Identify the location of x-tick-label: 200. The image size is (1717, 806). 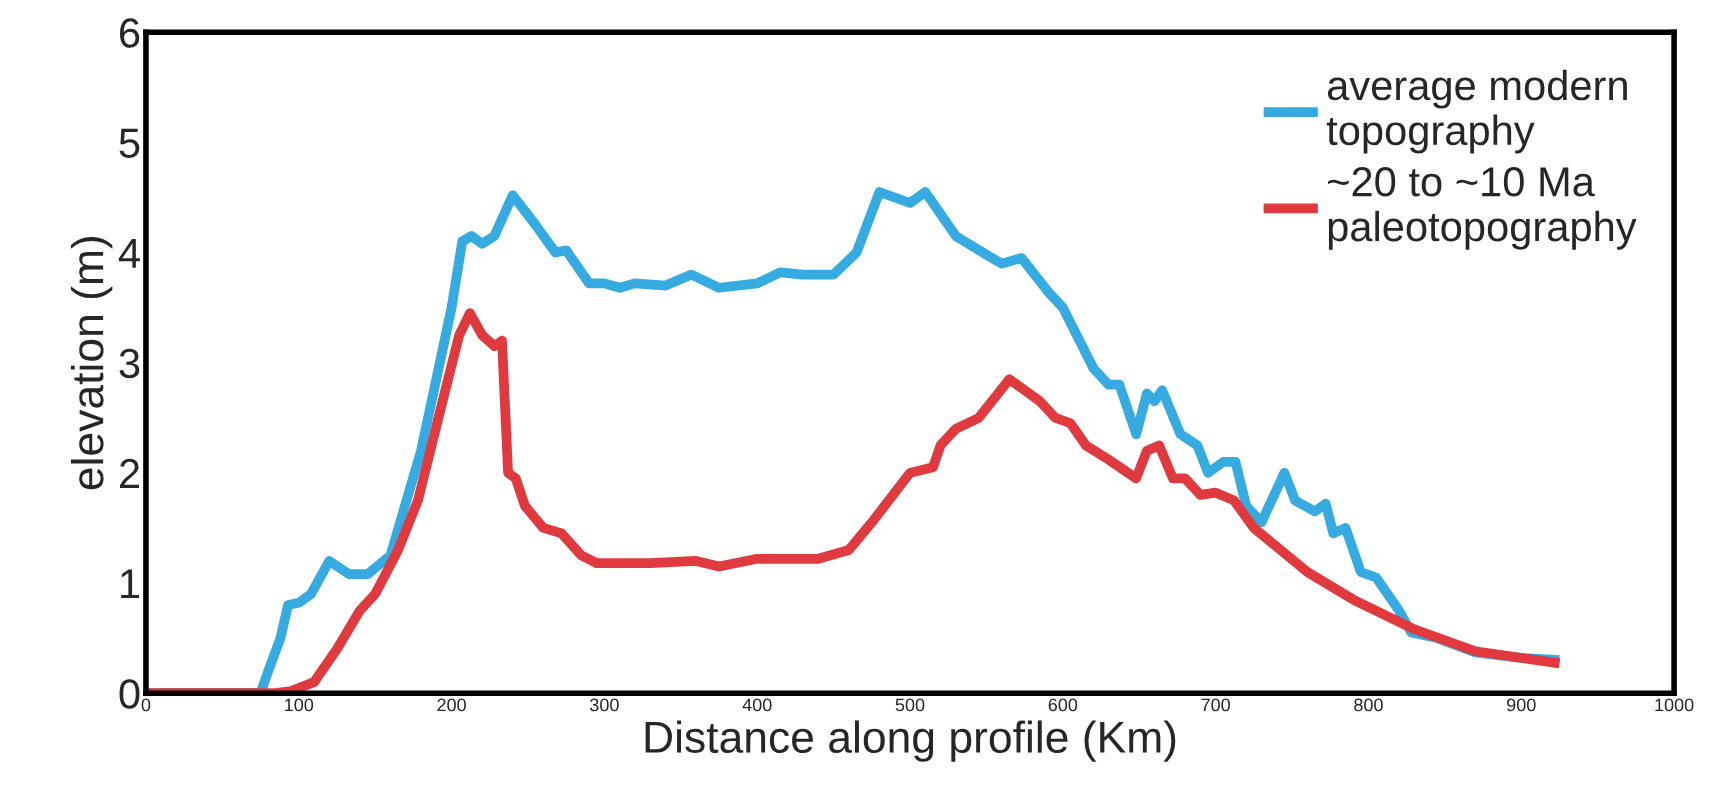
(451, 705).